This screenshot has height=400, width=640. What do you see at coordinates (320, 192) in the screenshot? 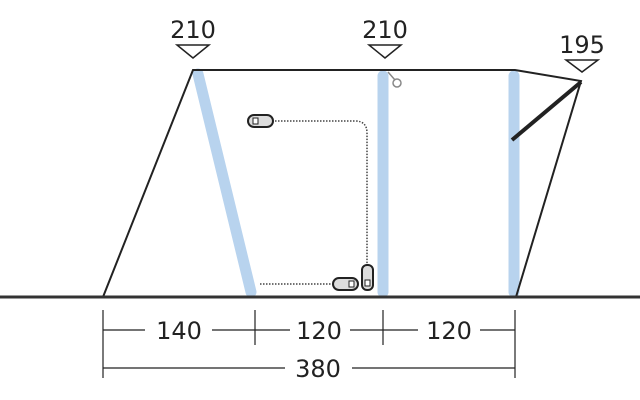
I see `door-zipper` at bounding box center [320, 192].